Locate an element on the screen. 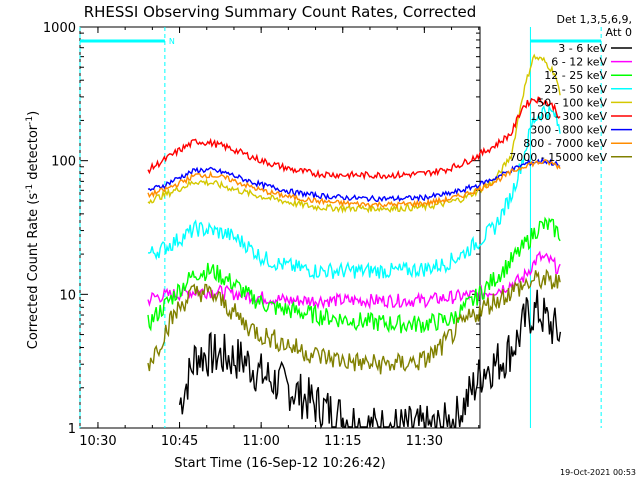  legend-label: 7000 - 15000 keV is located at coordinates (558, 157).